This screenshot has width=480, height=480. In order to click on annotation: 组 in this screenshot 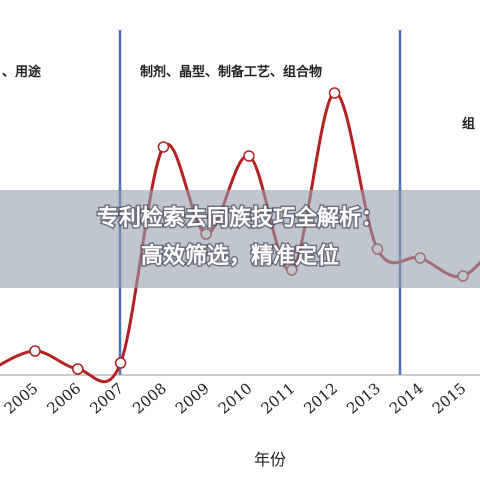, I will do `click(468, 124)`.